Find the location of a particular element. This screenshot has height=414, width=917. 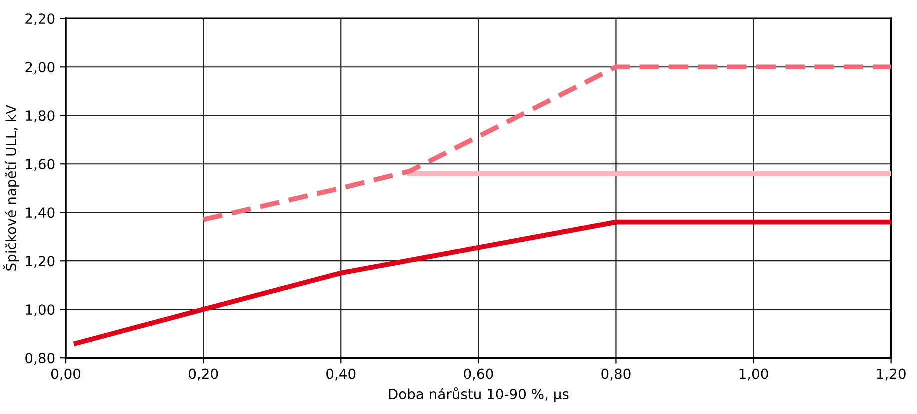

y-tick-label: 2,00 is located at coordinates (40, 68).